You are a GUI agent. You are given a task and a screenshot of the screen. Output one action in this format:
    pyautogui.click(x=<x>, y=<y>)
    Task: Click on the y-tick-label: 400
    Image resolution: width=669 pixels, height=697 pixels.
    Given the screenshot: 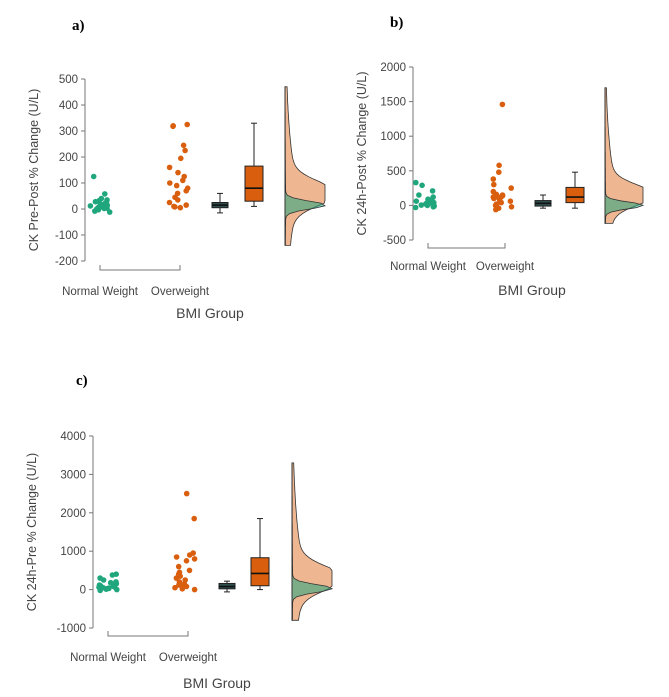 What is the action you would take?
    pyautogui.click(x=68, y=106)
    